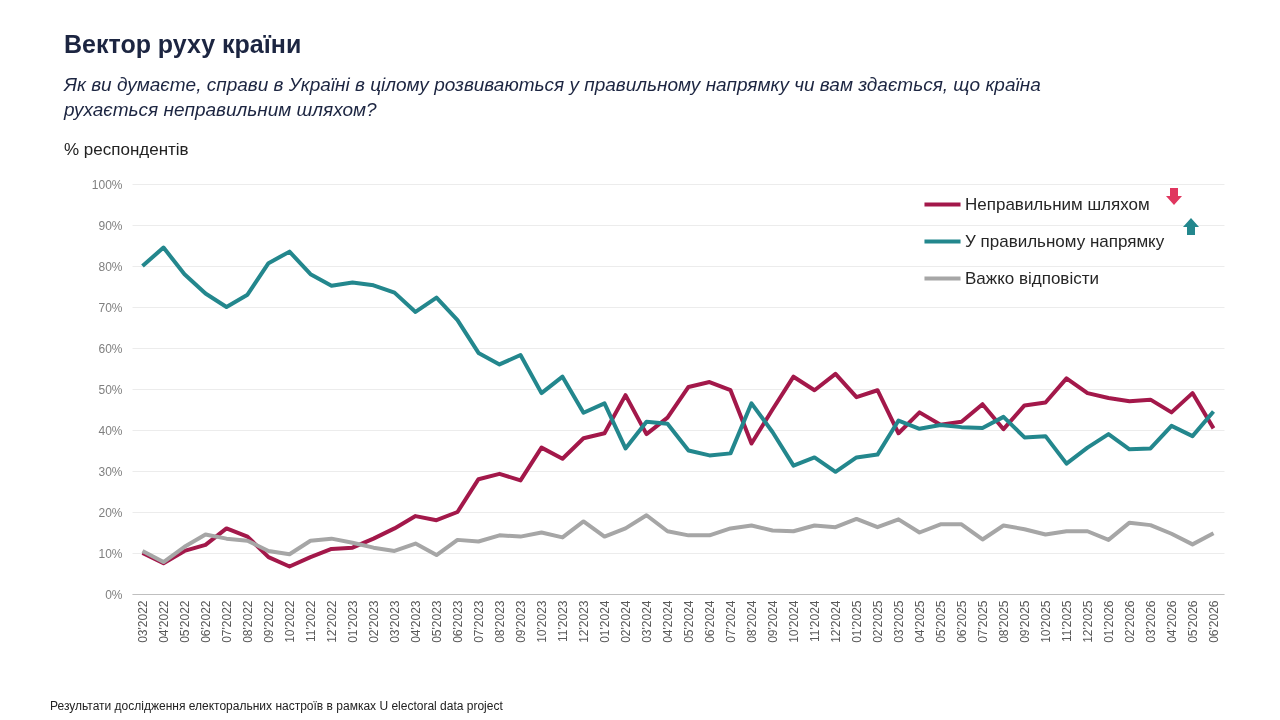 Image resolution: width=1280 pixels, height=720 pixels. What do you see at coordinates (479, 621) in the screenshot?
I see `x-tick-label: 07'2023` at bounding box center [479, 621].